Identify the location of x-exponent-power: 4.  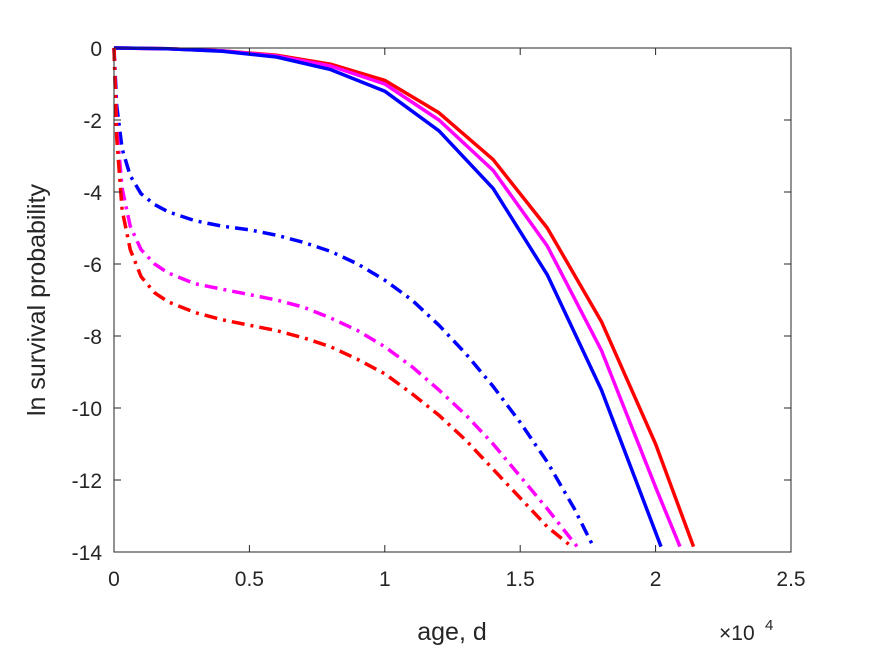
(769, 625).